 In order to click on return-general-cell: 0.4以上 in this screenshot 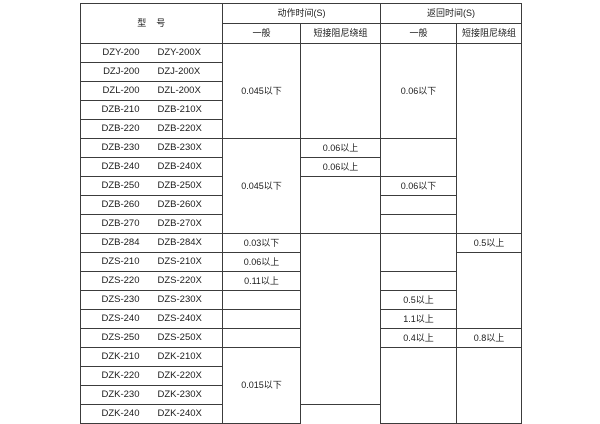, I will do `click(418, 338)`.